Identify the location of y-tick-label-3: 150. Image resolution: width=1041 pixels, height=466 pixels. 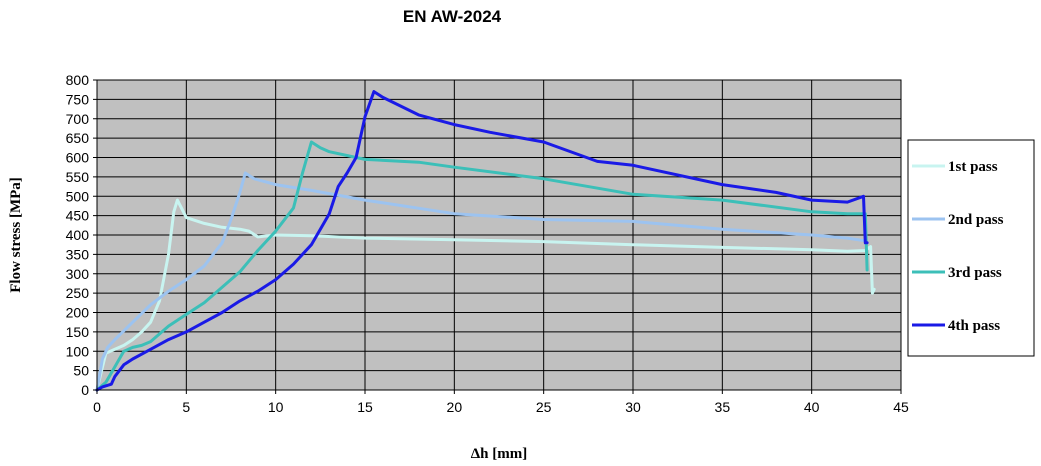
(78, 332).